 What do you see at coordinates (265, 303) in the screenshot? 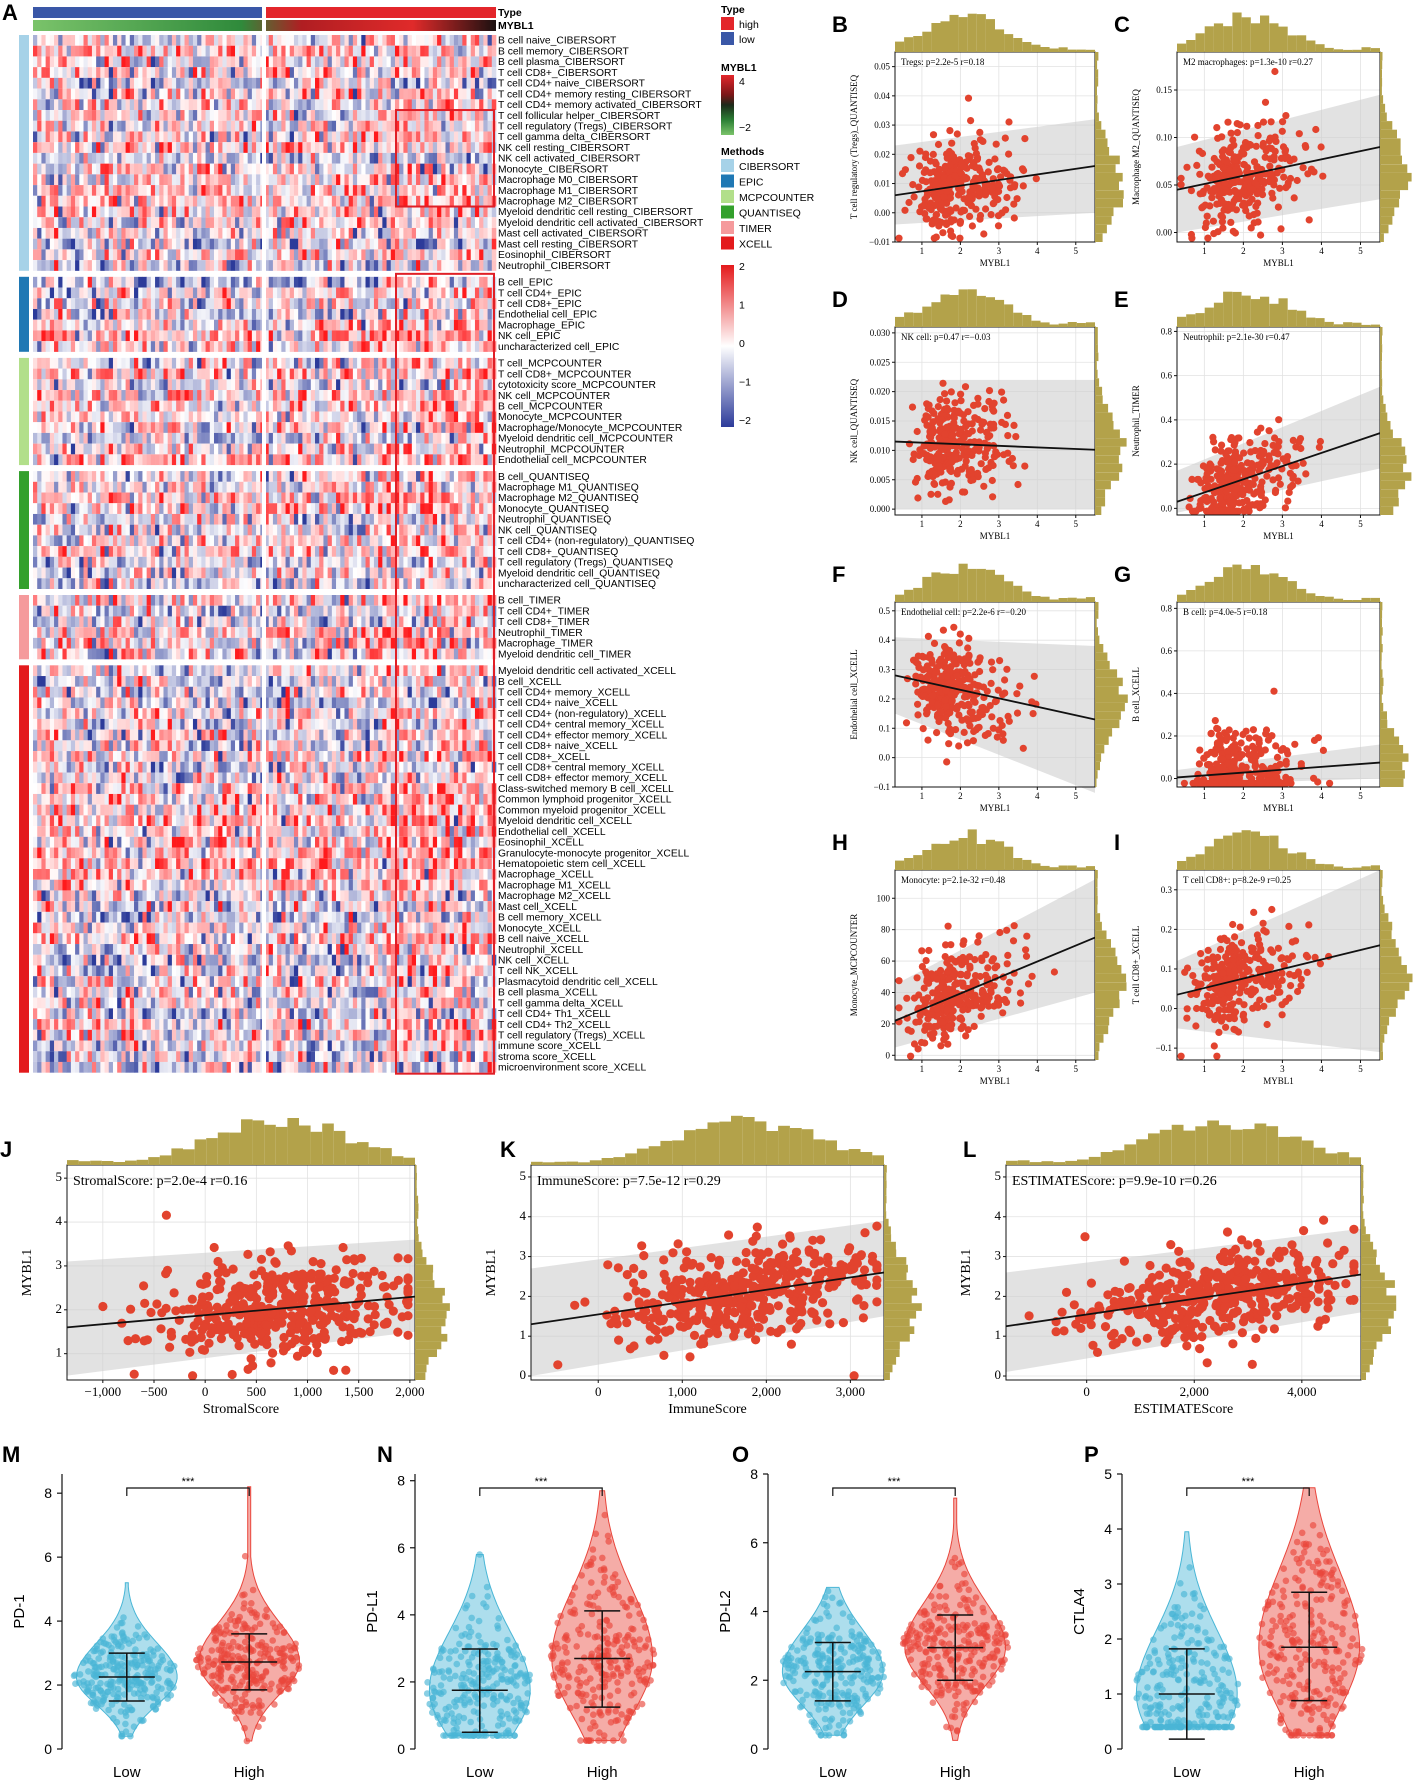
I see `heatmap-row` at bounding box center [265, 303].